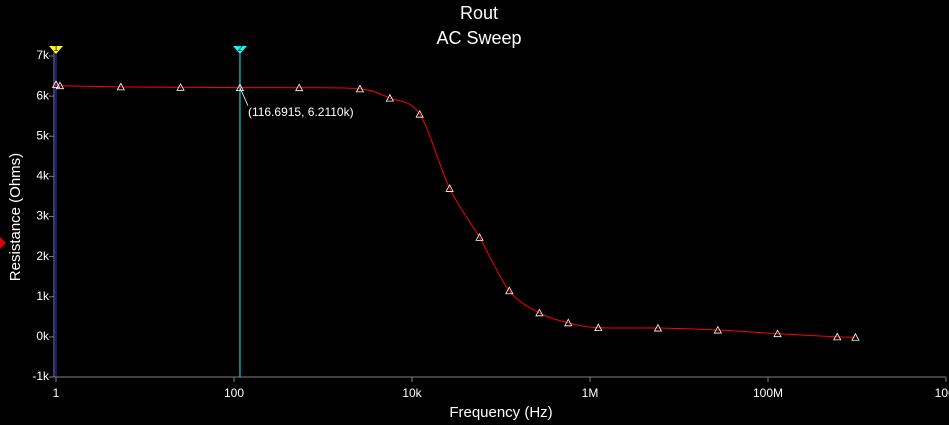  What do you see at coordinates (56, 393) in the screenshot?
I see `x-tick-label: 1` at bounding box center [56, 393].